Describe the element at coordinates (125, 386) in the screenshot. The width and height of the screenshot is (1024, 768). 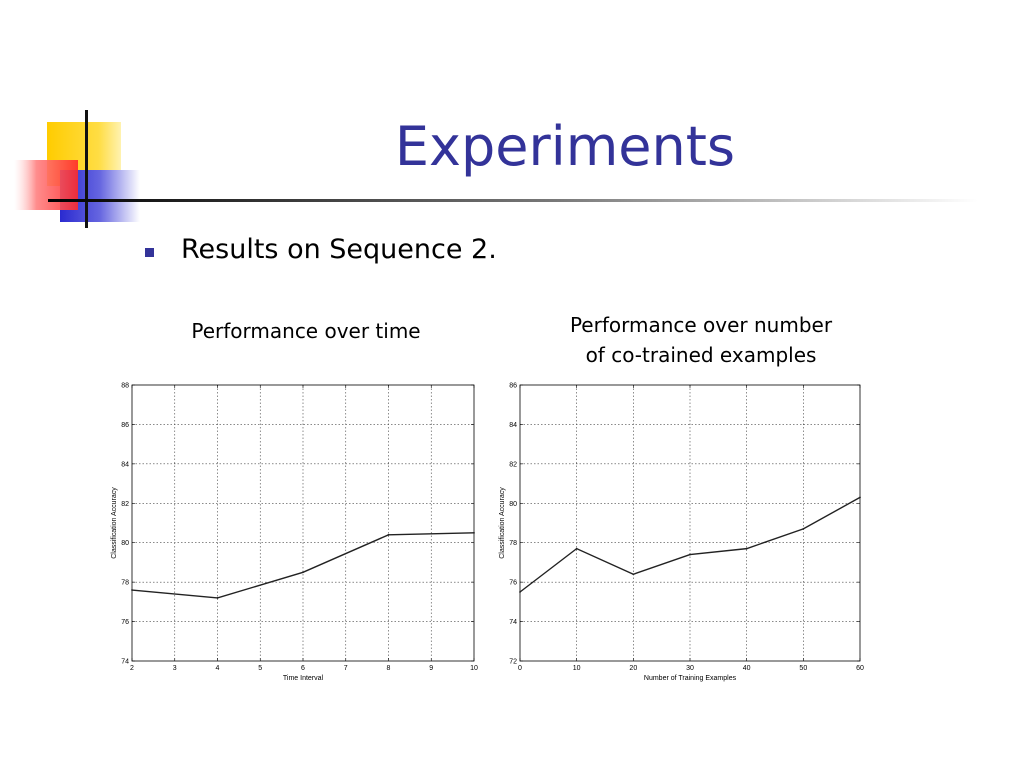
I see `y-tick-label: 88` at that location.